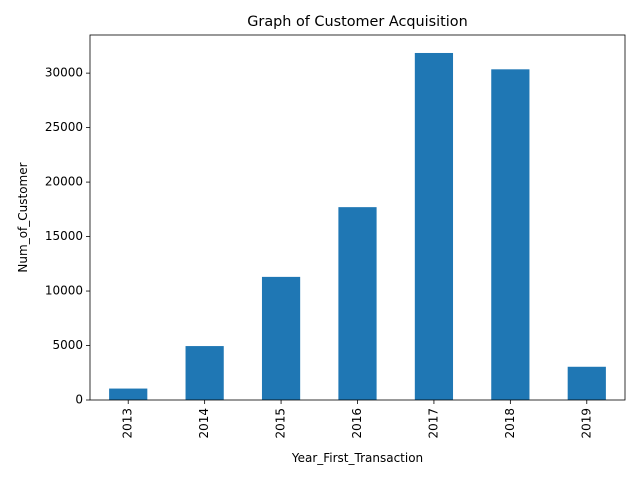  What do you see at coordinates (64, 73) in the screenshot?
I see `y-tick-label: 30000` at bounding box center [64, 73].